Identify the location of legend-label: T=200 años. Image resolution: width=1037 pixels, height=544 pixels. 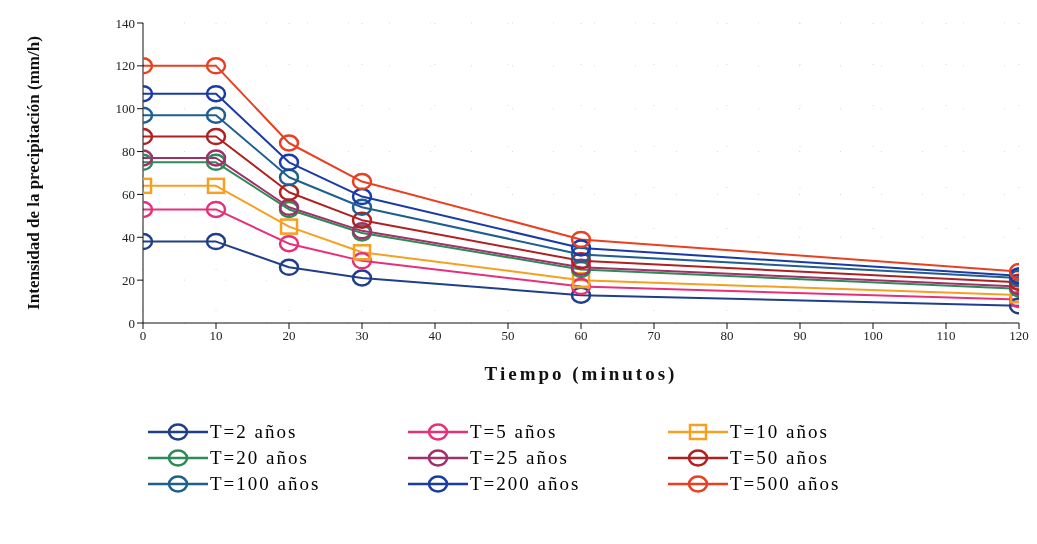
(525, 484).